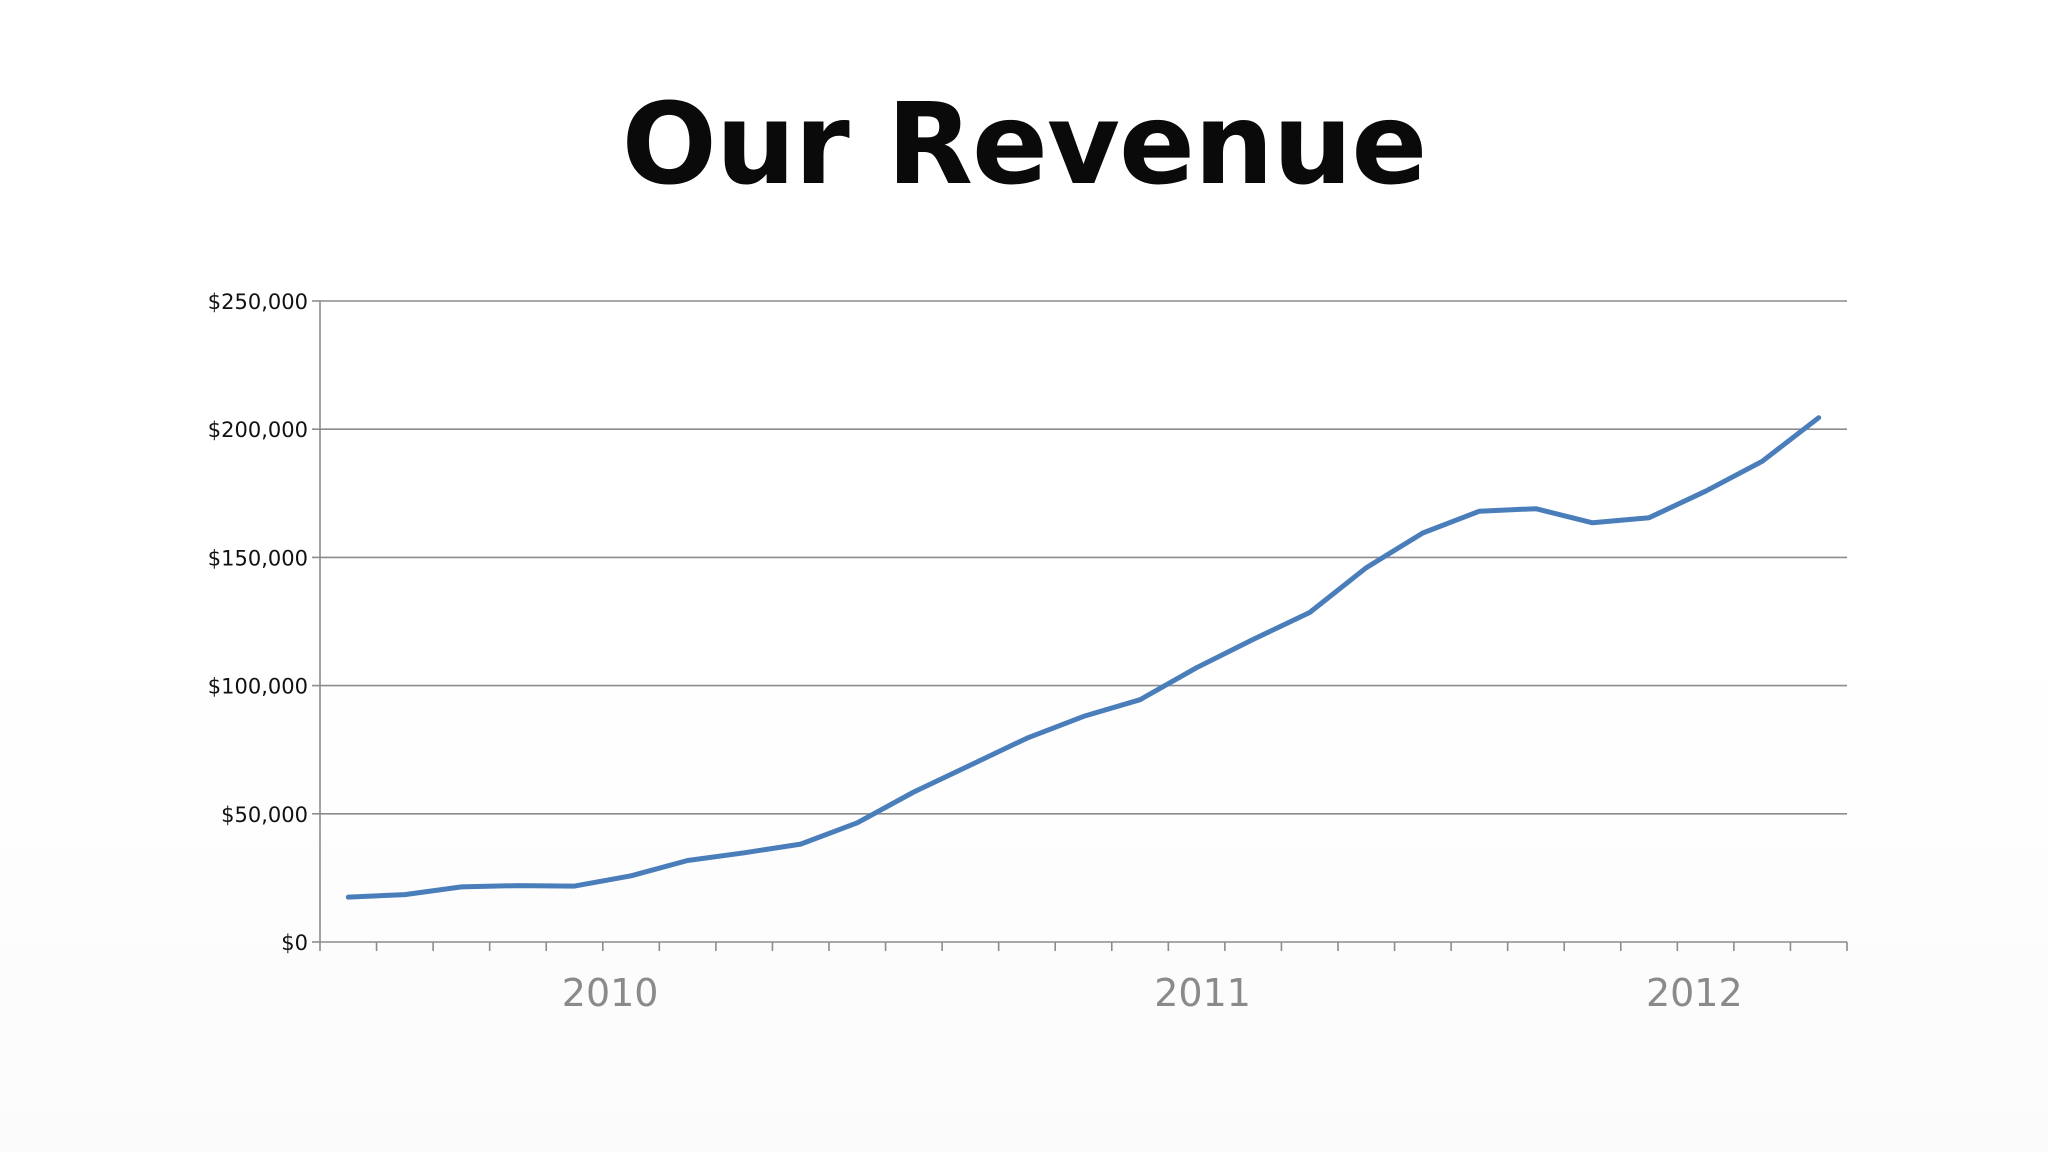 This screenshot has height=1152, width=2048. What do you see at coordinates (294, 943) in the screenshot?
I see `y-tick-label: $0` at bounding box center [294, 943].